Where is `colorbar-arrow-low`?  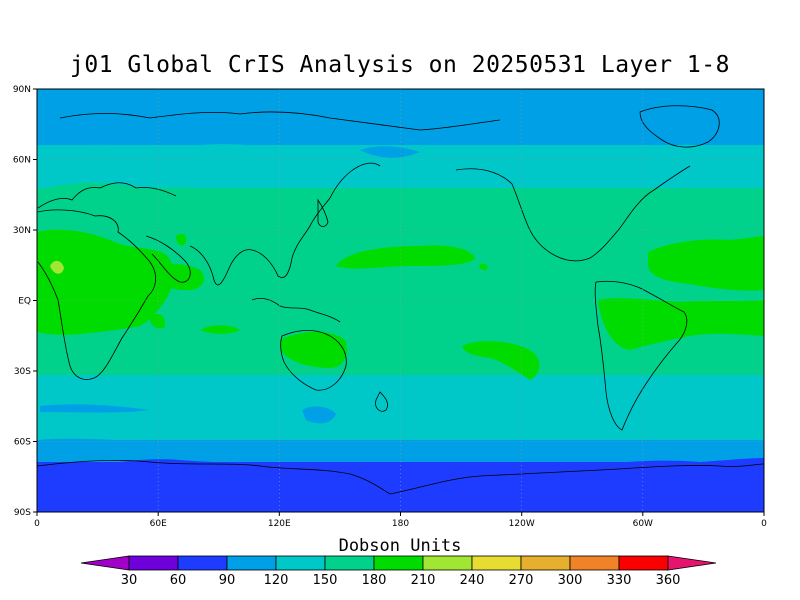 colorbar-arrow-low is located at coordinates (105, 563).